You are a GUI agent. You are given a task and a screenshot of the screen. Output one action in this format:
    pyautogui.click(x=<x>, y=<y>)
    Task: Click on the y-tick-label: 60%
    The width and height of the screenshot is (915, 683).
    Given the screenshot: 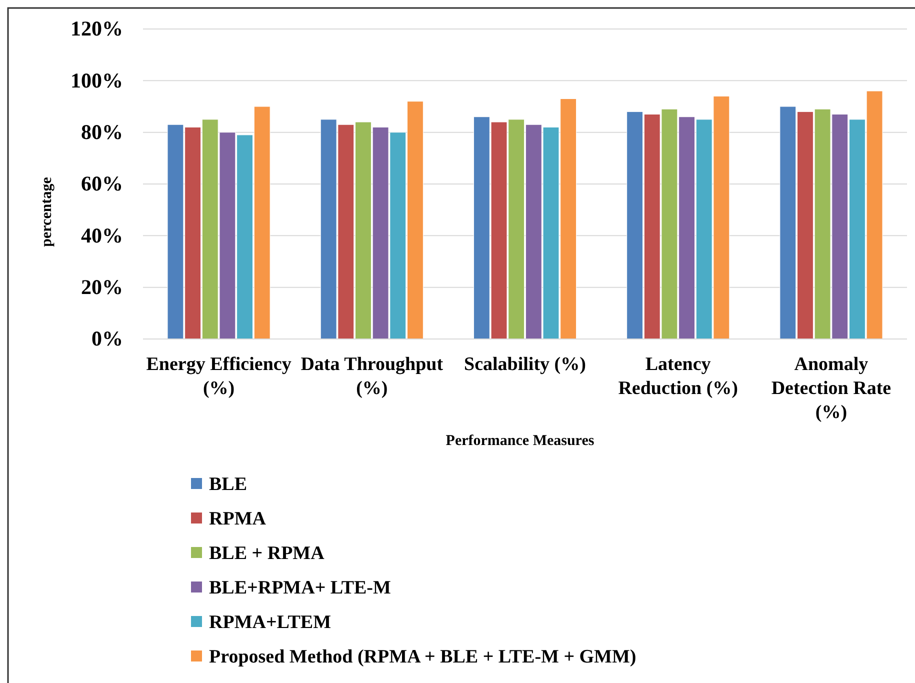 What is the action you would take?
    pyautogui.click(x=102, y=184)
    